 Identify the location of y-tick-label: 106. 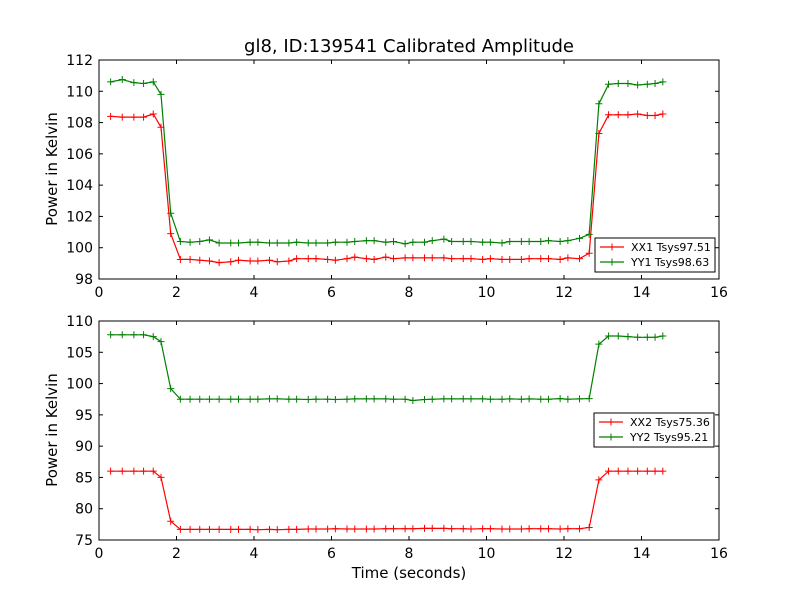
(79, 155).